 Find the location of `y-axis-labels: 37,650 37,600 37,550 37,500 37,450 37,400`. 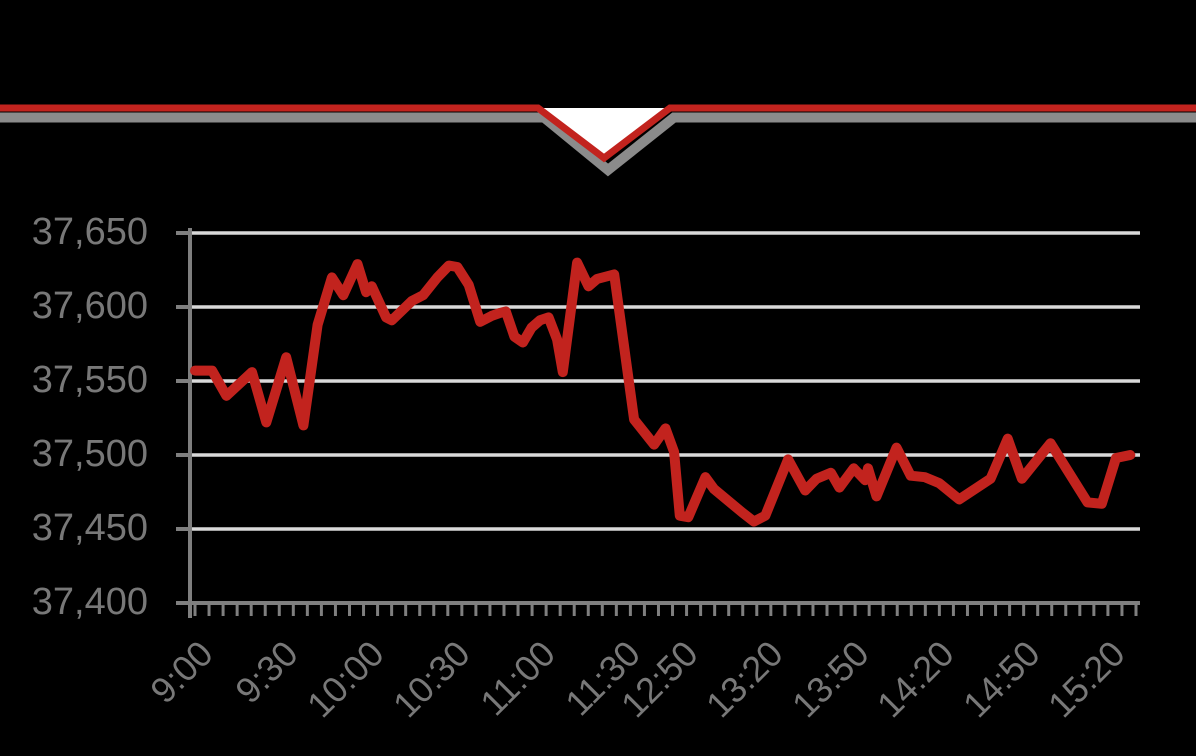

y-axis-labels: 37,650 37,600 37,550 37,500 37,450 37,400 is located at coordinates (74, 378).